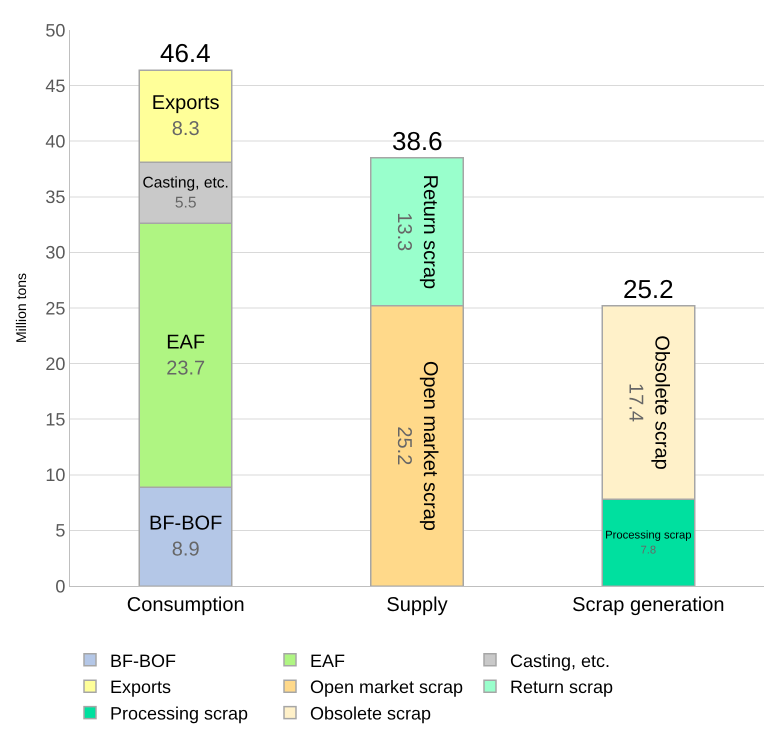  What do you see at coordinates (185, 53) in the screenshot?
I see `total-label: 46.4` at bounding box center [185, 53].